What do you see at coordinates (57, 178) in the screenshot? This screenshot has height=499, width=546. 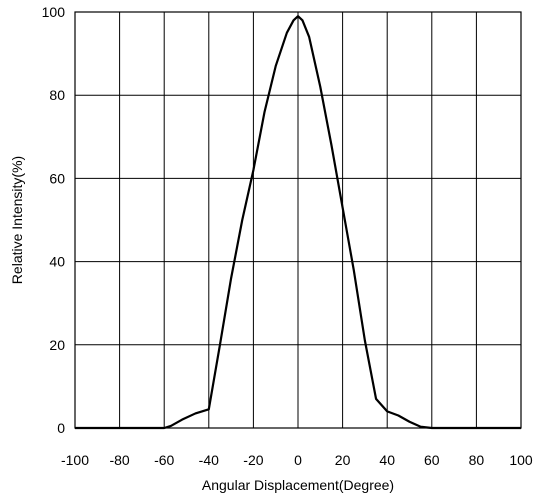 I see `y-tick-label: 60` at bounding box center [57, 178].